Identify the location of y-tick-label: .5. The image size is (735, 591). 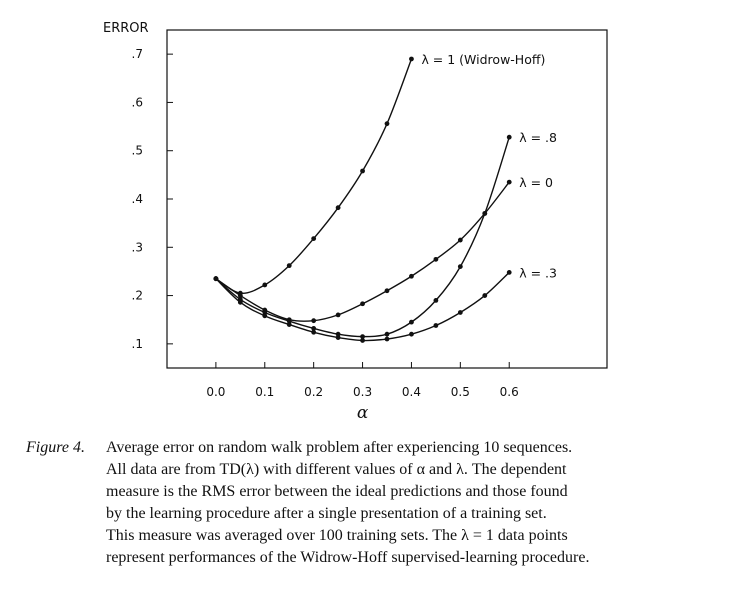
(137, 151).